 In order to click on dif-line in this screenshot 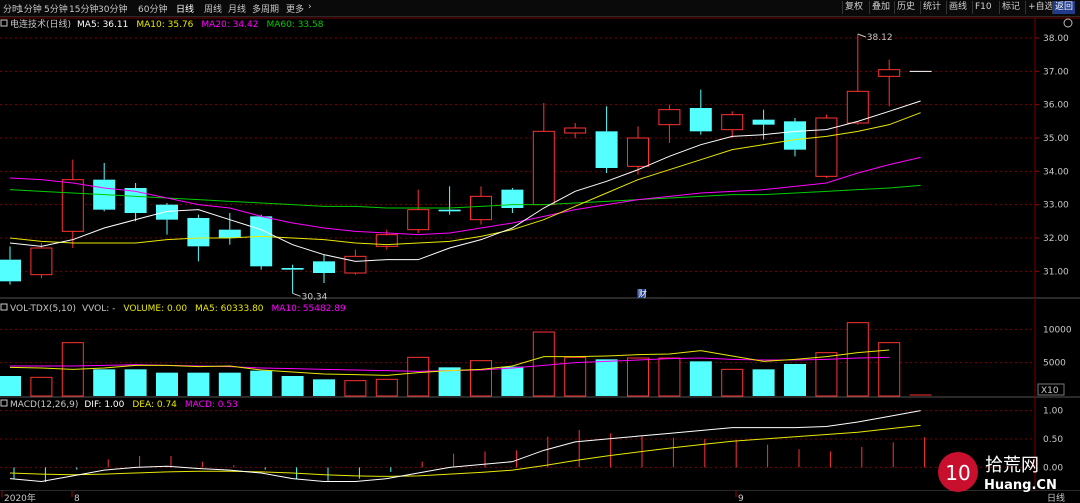, I will do `click(465, 446)`.